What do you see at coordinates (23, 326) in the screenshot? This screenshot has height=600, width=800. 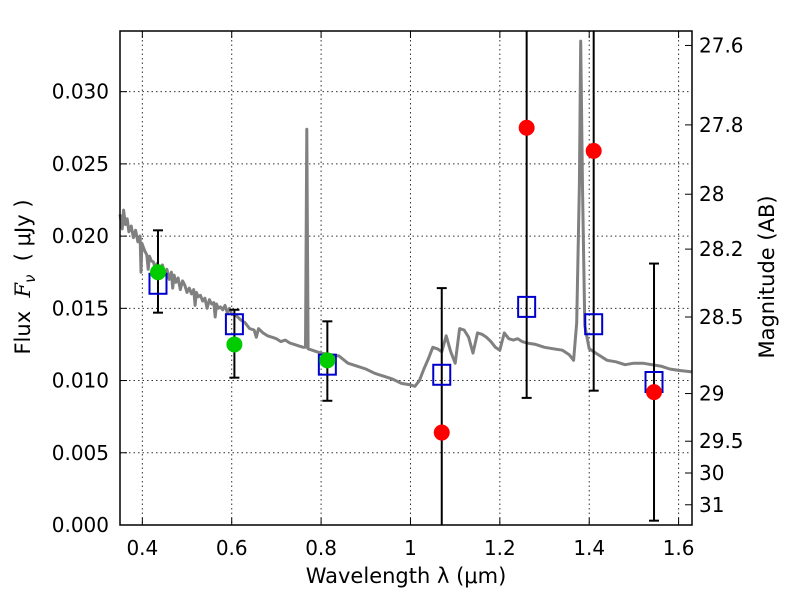 I see `y-axis-label-prefix: Flux` at bounding box center [23, 326].